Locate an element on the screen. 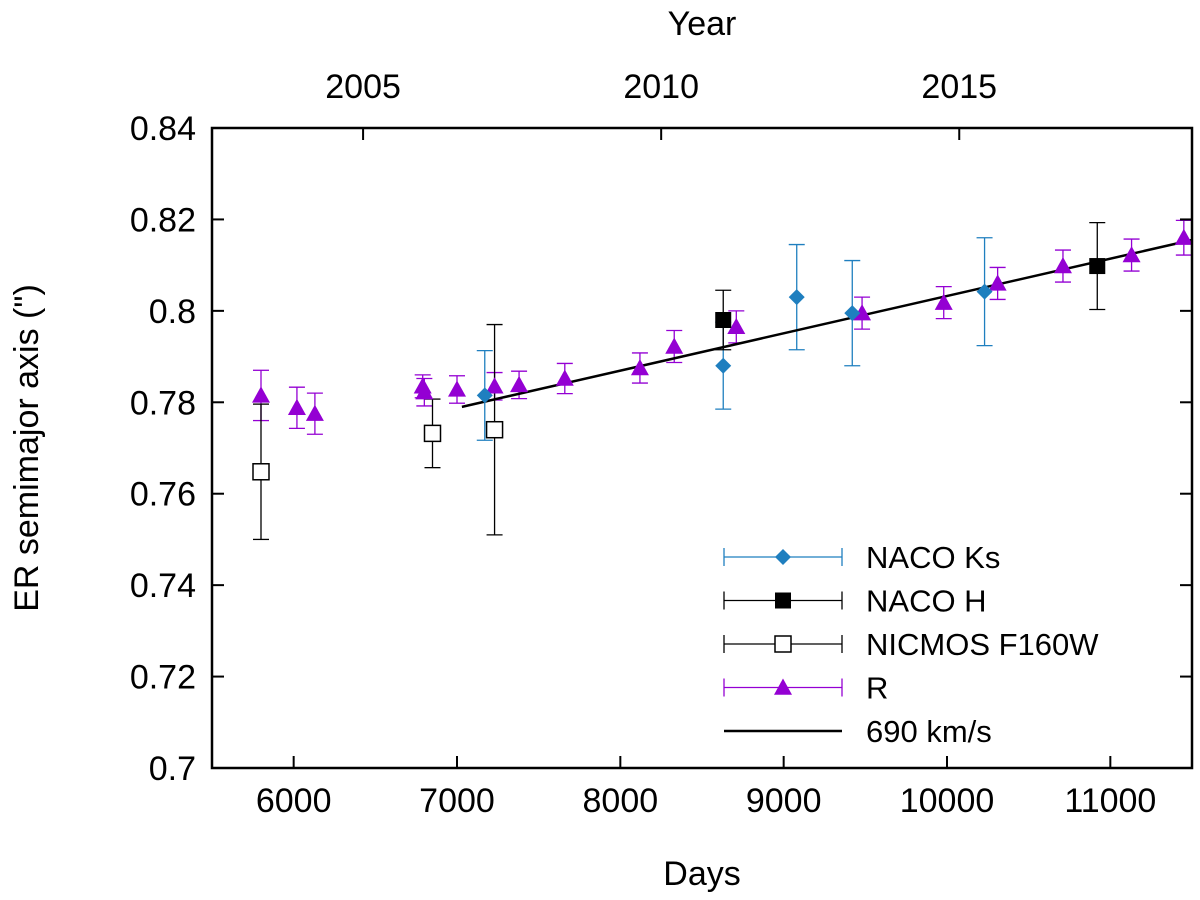  x-tick-label: 6000 is located at coordinates (294, 801).